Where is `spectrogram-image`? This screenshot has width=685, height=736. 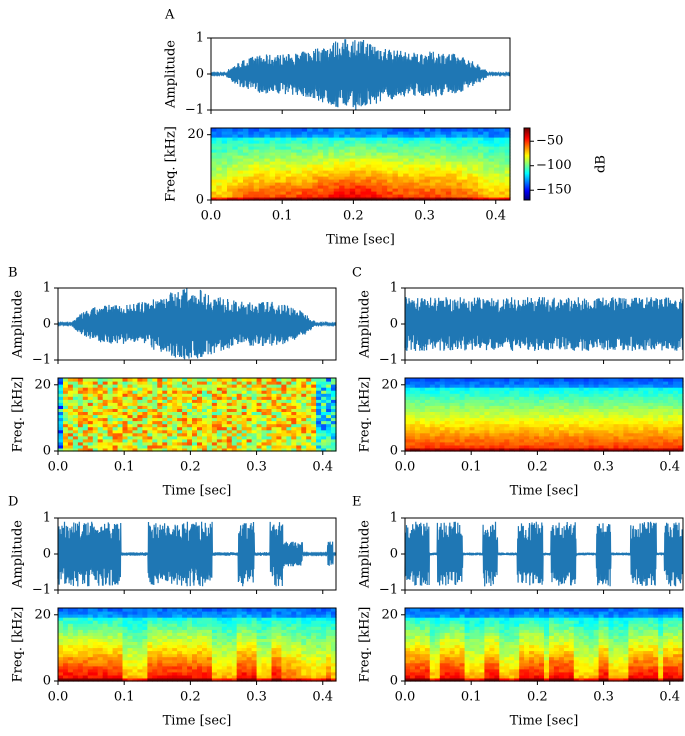 spectrogram-image is located at coordinates (197, 415).